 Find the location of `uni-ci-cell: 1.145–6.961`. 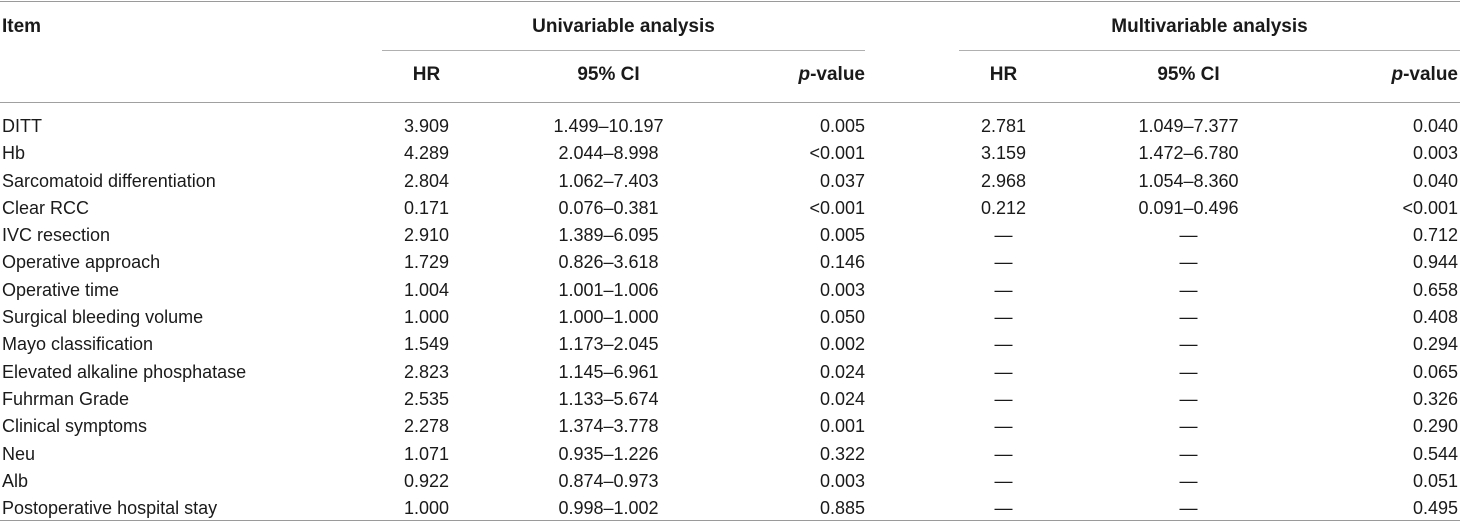

uni-ci-cell: 1.145–6.961 is located at coordinates (608, 371).